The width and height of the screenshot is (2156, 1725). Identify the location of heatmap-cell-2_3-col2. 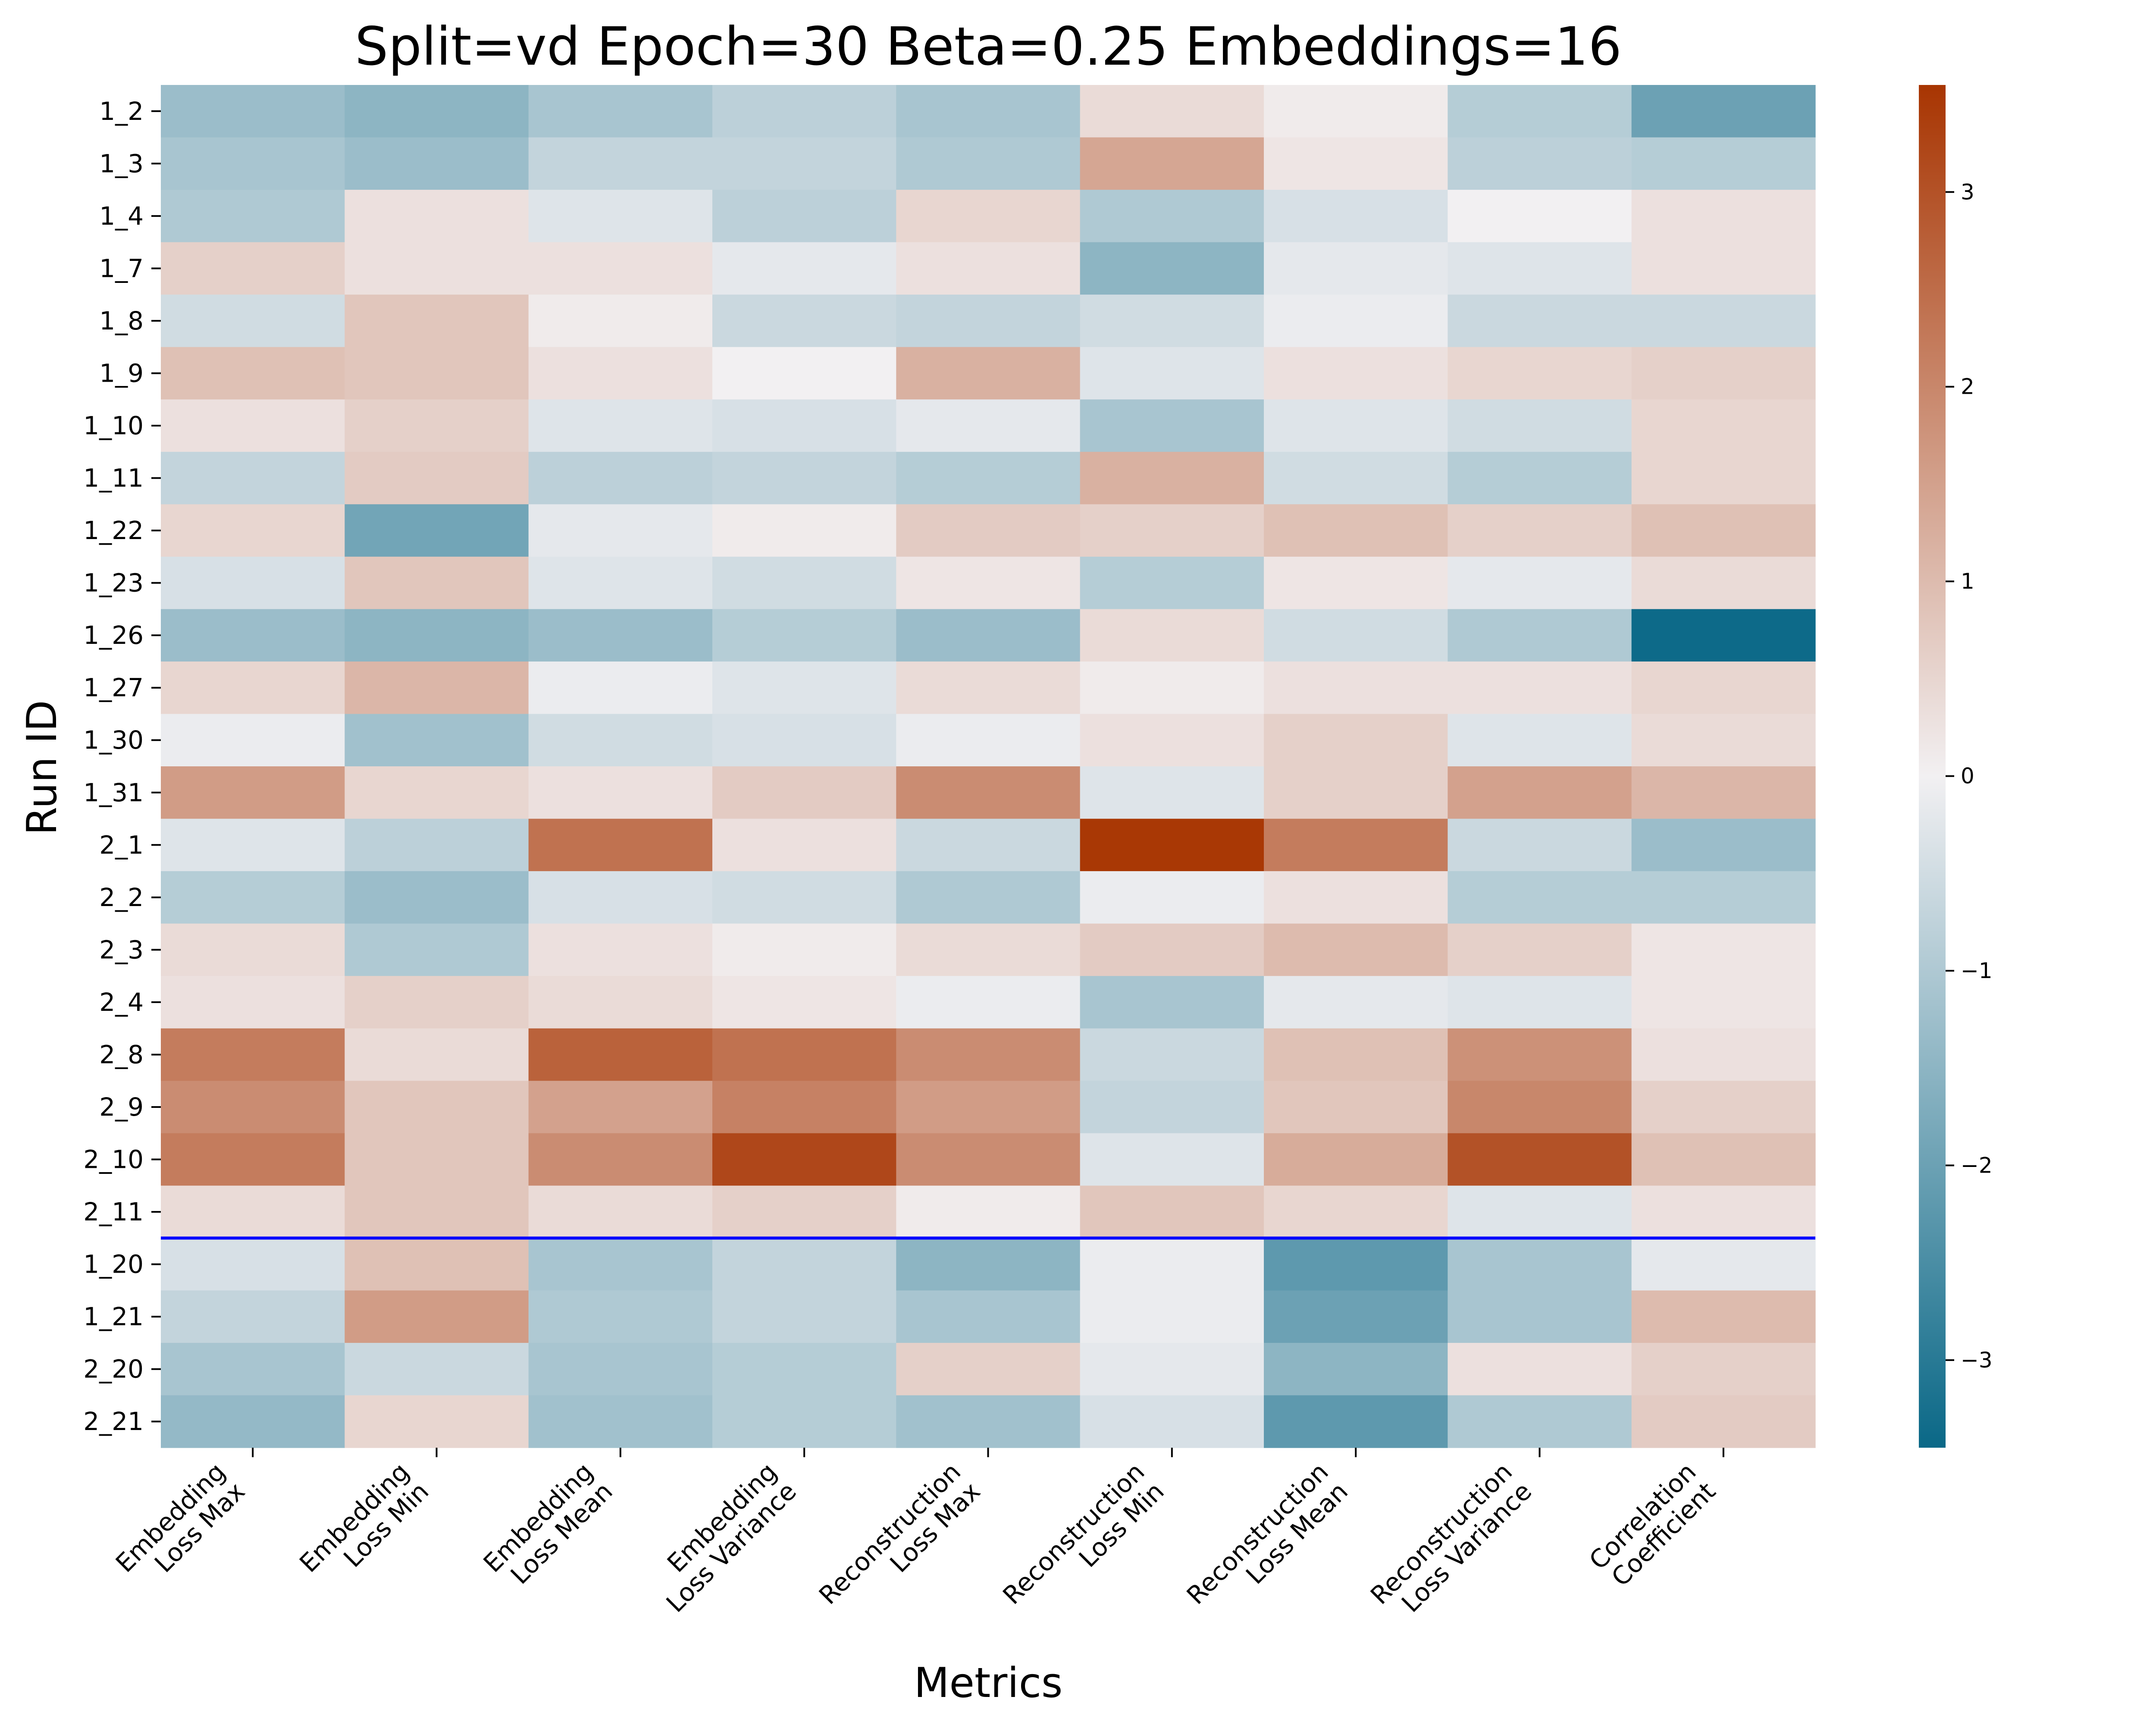
(620, 949).